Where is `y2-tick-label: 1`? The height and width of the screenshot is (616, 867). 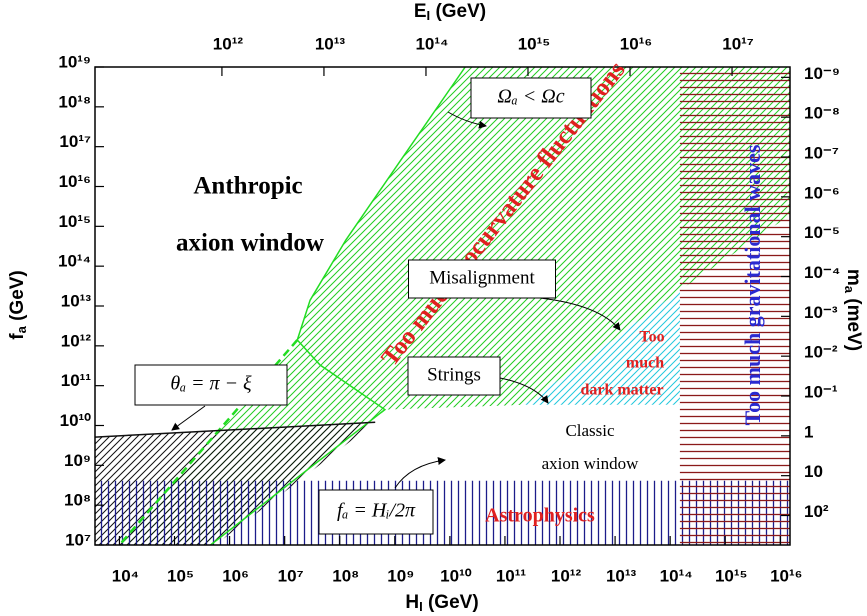 y2-tick-label: 1 is located at coordinates (808, 431).